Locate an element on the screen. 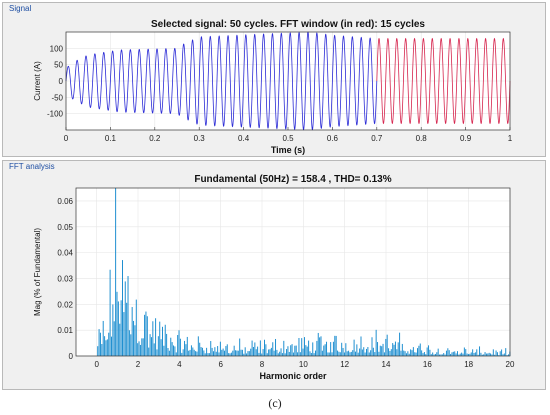 The width and height of the screenshot is (550, 415). fft-panel-label: FFT analysis is located at coordinates (32, 166).